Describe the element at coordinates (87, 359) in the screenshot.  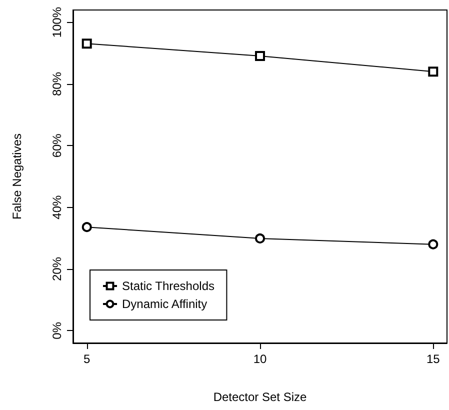
I see `x-tick-label: 5` at that location.